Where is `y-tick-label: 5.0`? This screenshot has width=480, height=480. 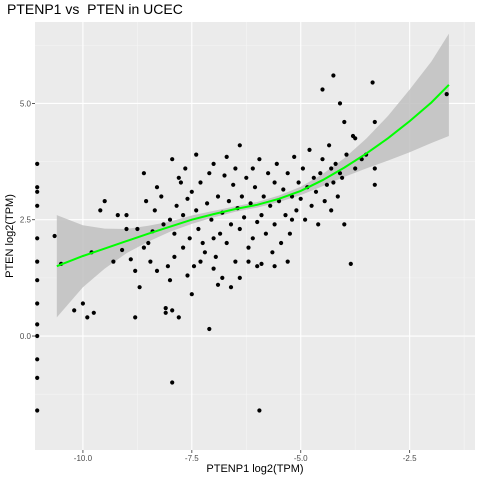 y-tick-label: 5.0 is located at coordinates (26, 103).